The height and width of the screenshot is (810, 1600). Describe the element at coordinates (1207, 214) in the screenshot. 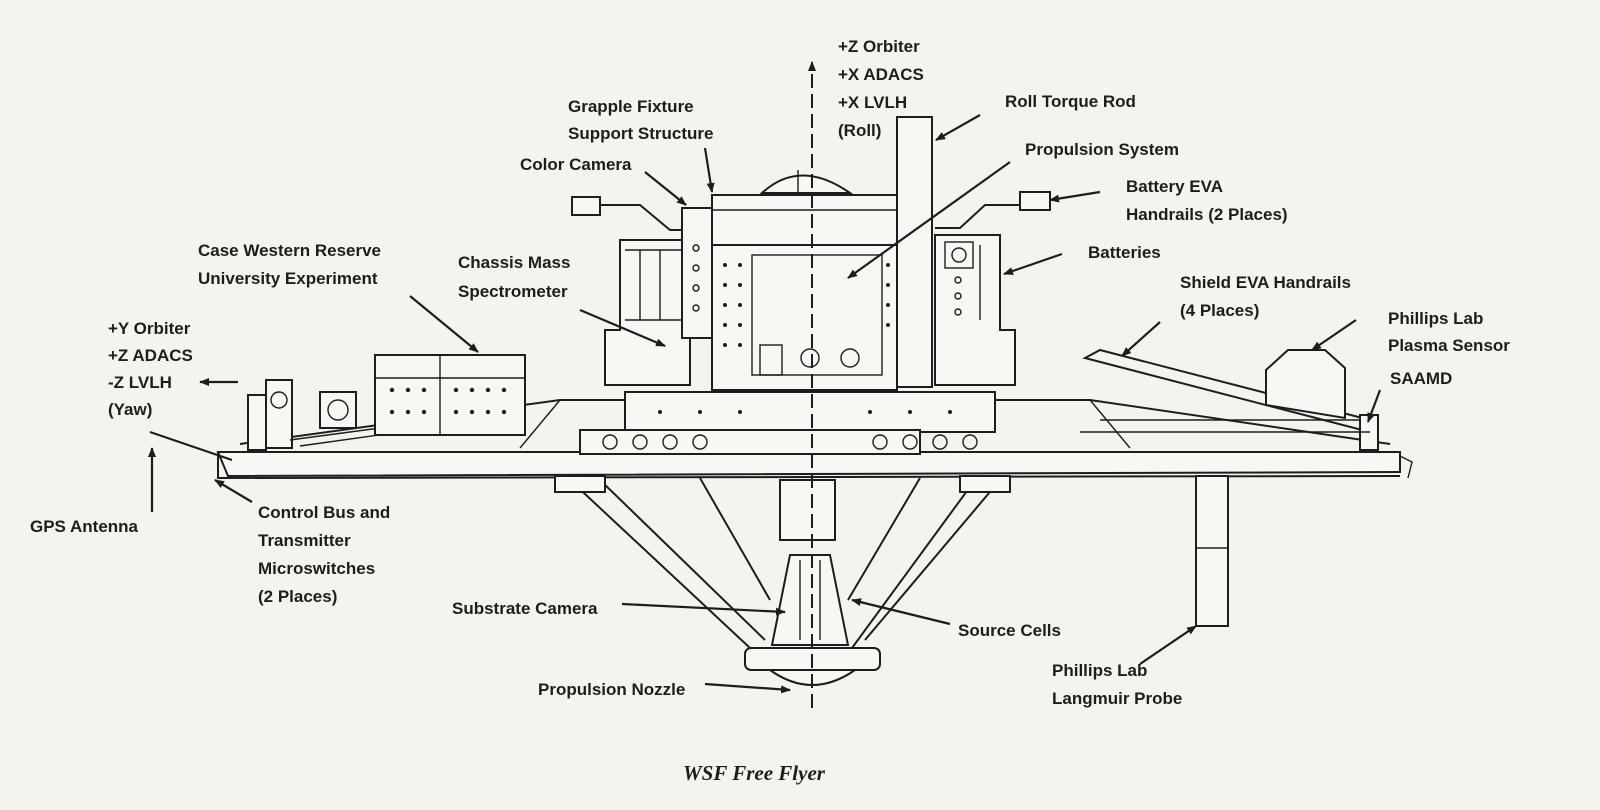

I see `svg-text: Handrails (2 Places)` at that location.